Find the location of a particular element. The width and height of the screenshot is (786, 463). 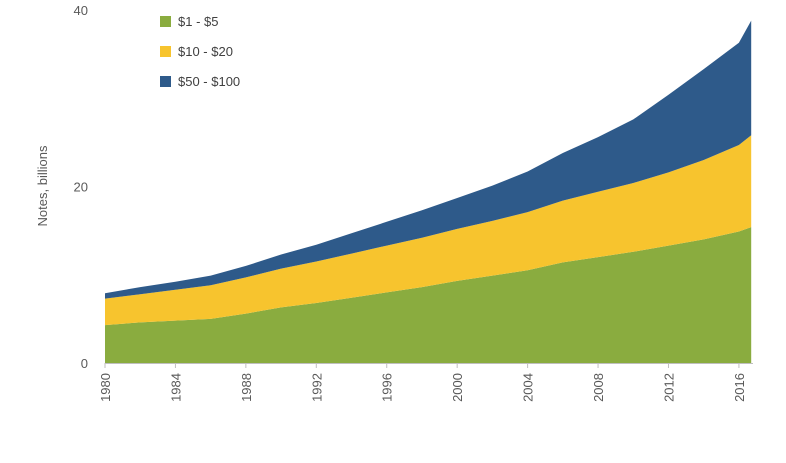

y-tick-label: 20 is located at coordinates (81, 187).